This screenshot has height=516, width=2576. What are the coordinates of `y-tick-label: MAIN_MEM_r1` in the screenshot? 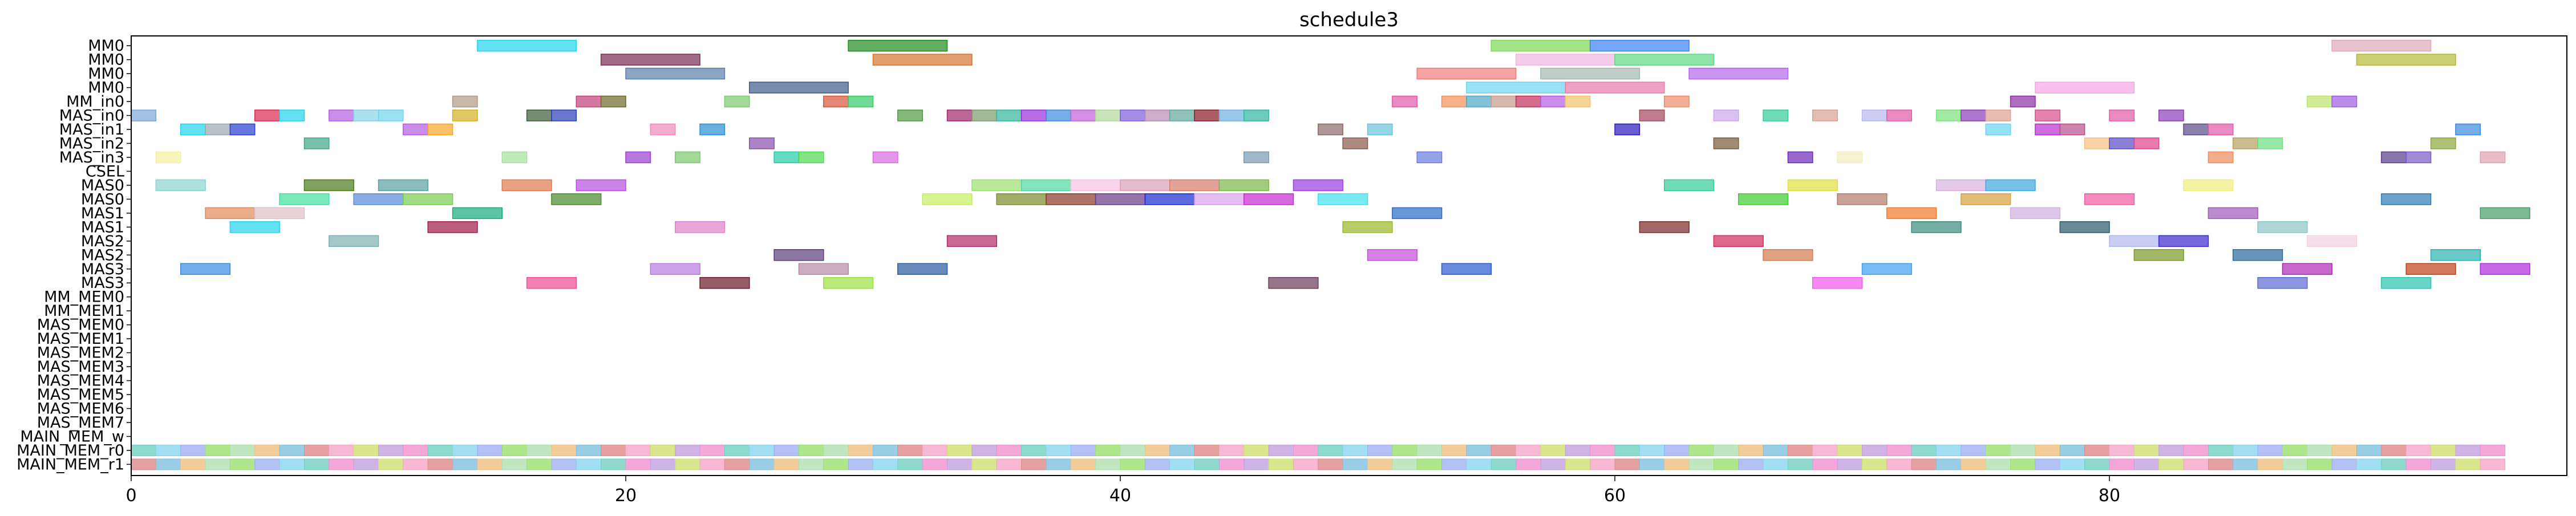 It's located at (70, 464).